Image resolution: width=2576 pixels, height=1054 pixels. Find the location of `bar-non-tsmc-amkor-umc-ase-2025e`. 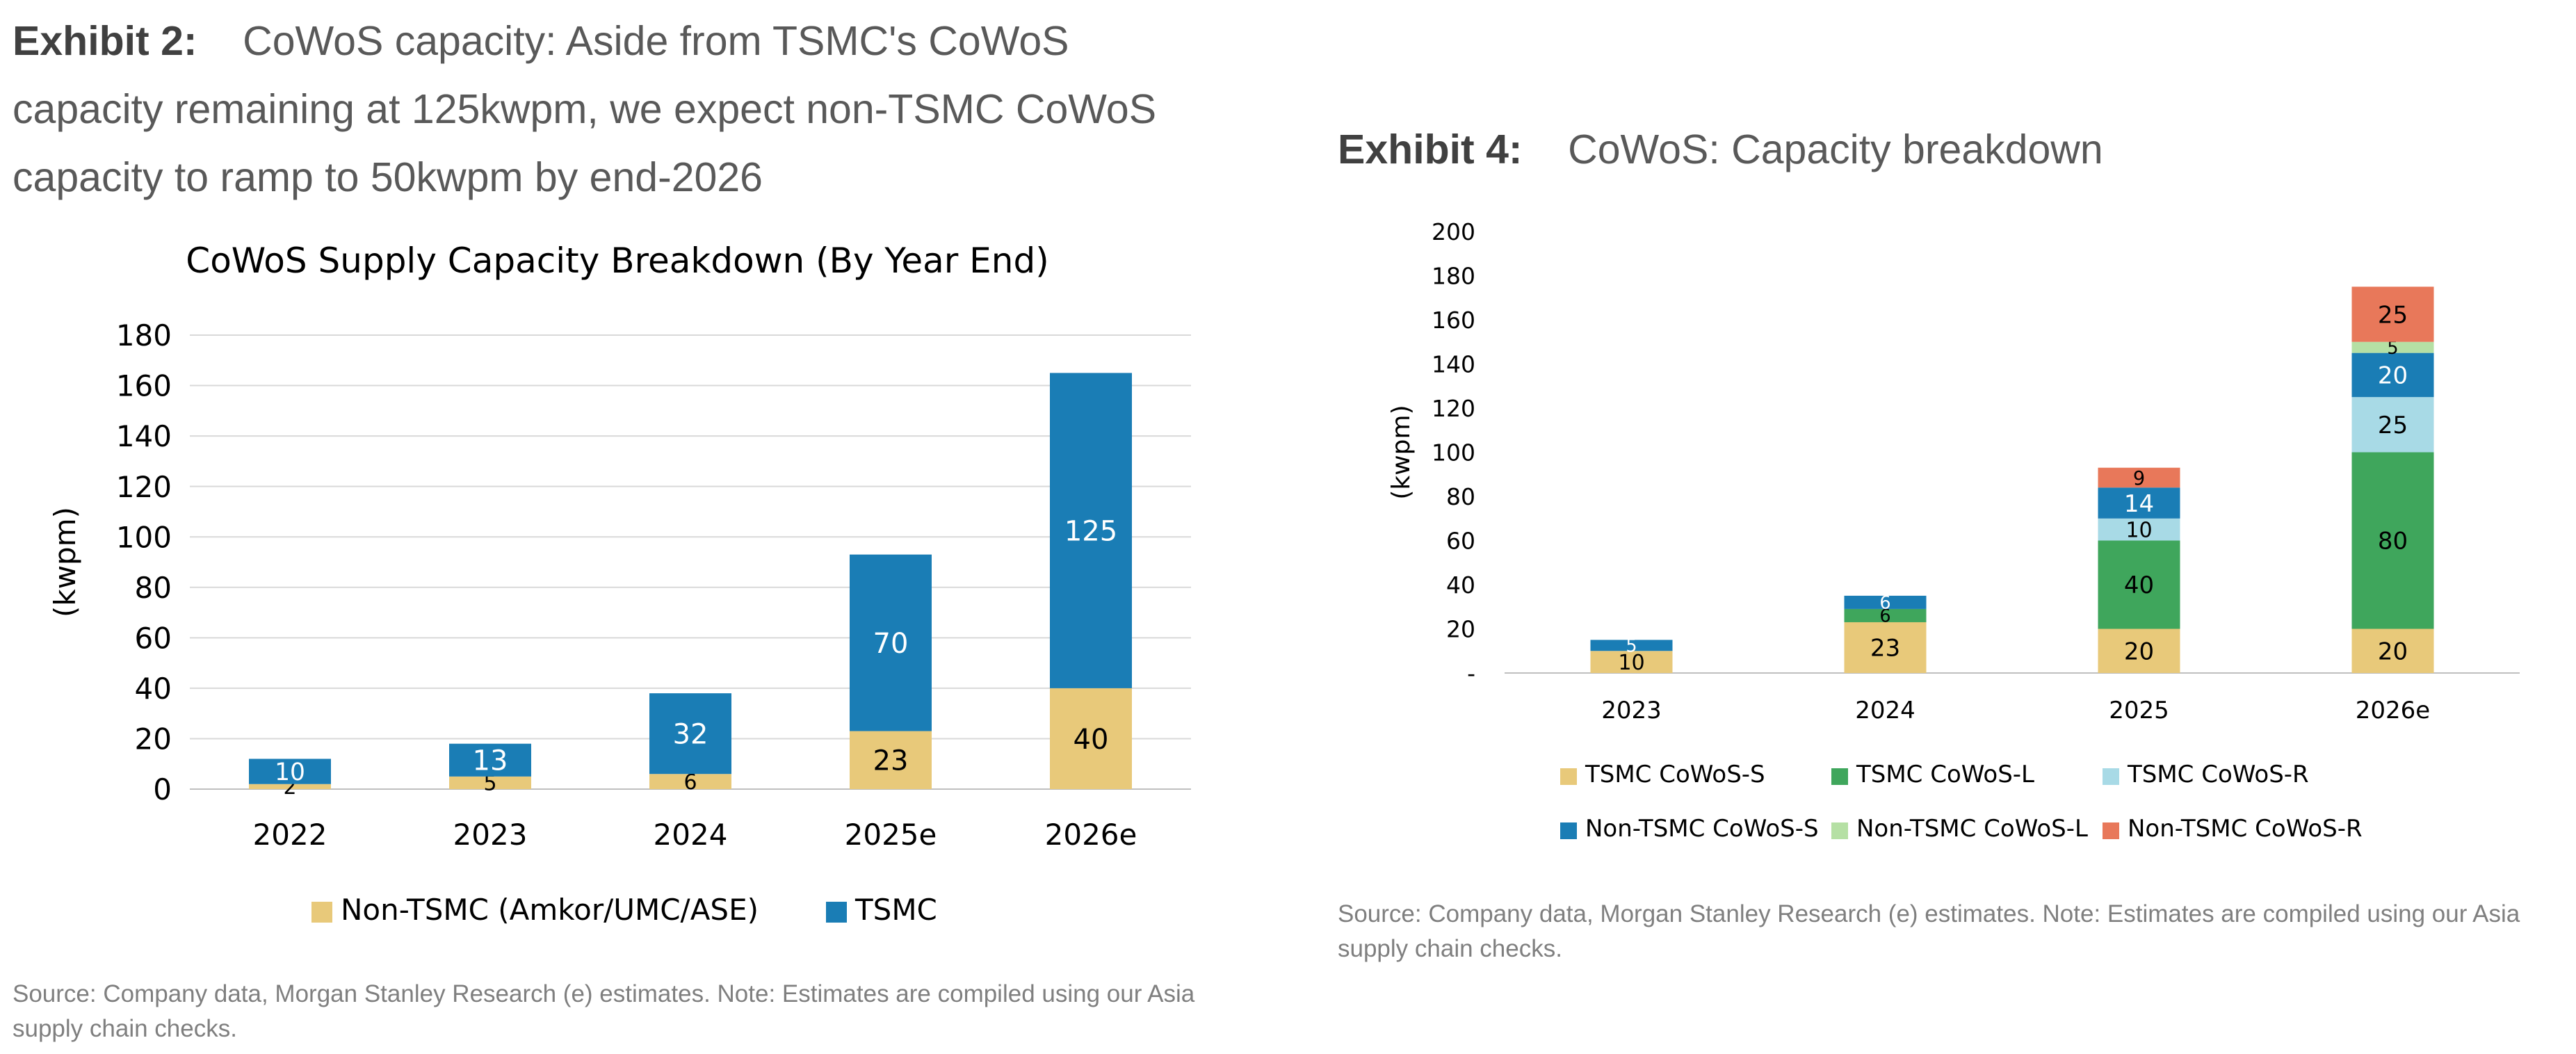

bar-non-tsmc-amkor-umc-ase-2025e is located at coordinates (891, 760).